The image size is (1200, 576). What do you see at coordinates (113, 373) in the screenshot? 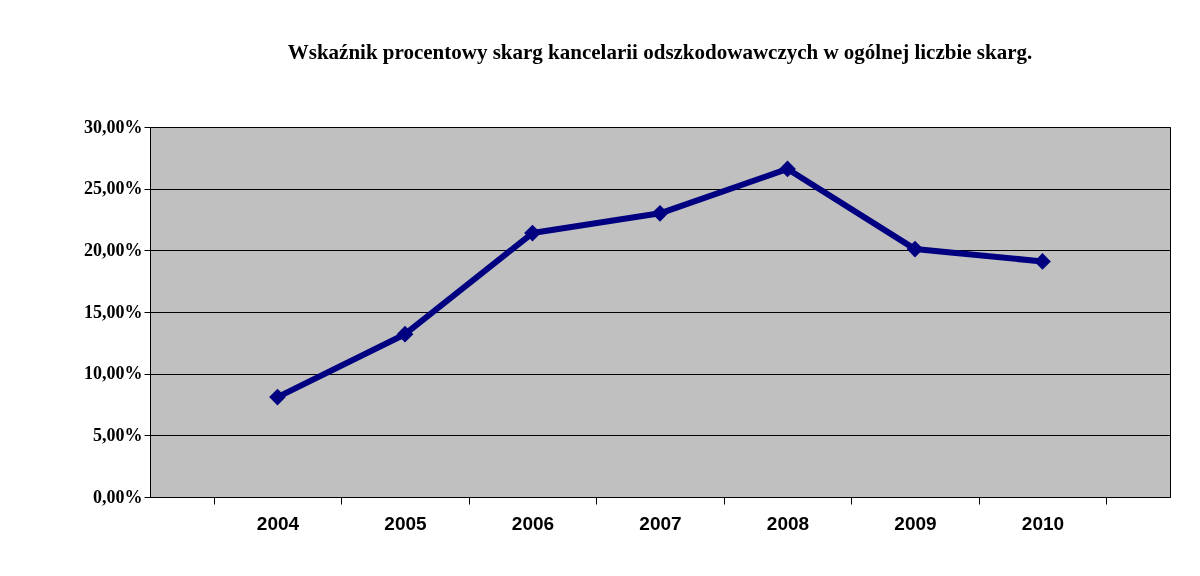
I see `y-tick-label: 10,00%` at bounding box center [113, 373].